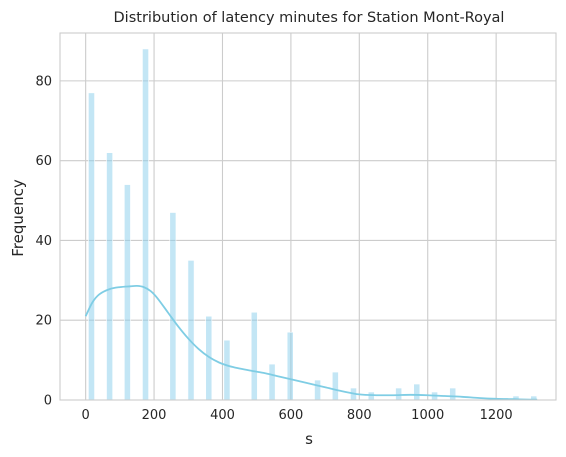  I want to click on y-tick-label: 0, so click(48, 401).